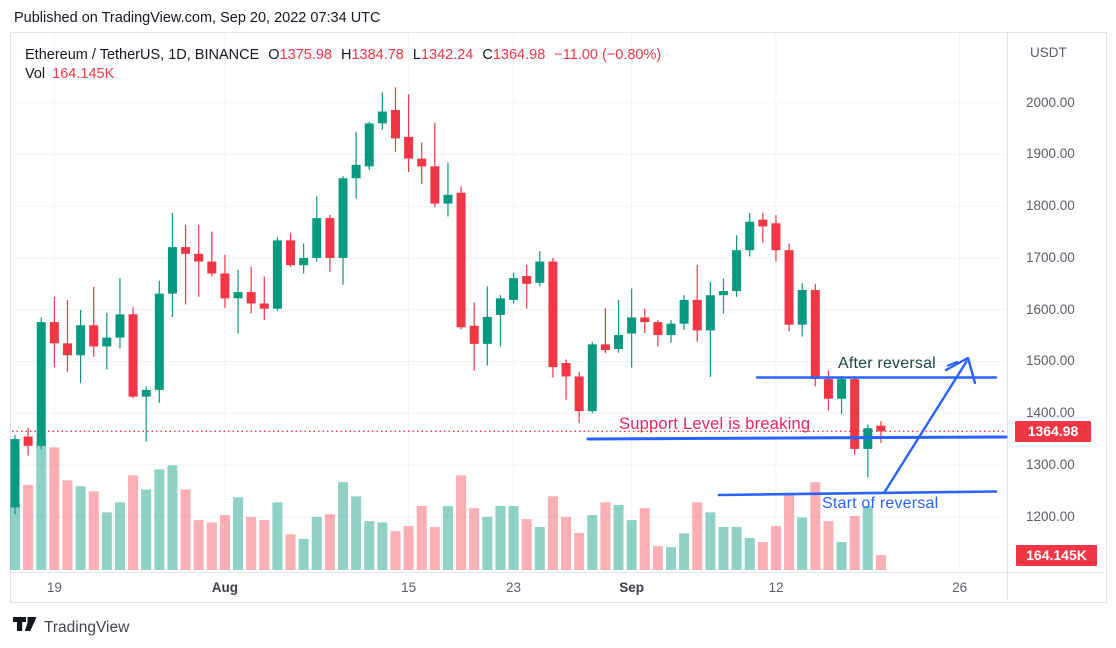 The width and height of the screenshot is (1116, 648). I want to click on price-tick-label: 1200.00, so click(1050, 516).